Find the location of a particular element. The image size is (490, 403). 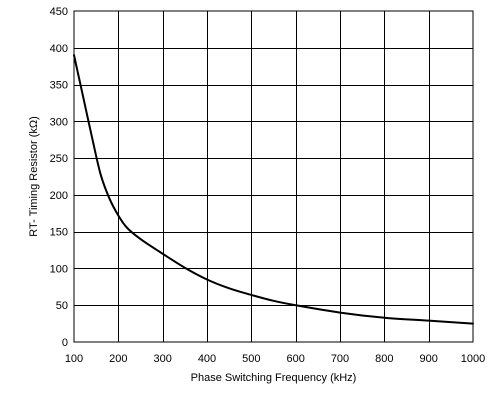

y-tick-labels: 0 50 100 150 200 250 300 350 400 450 is located at coordinates (59, 177).